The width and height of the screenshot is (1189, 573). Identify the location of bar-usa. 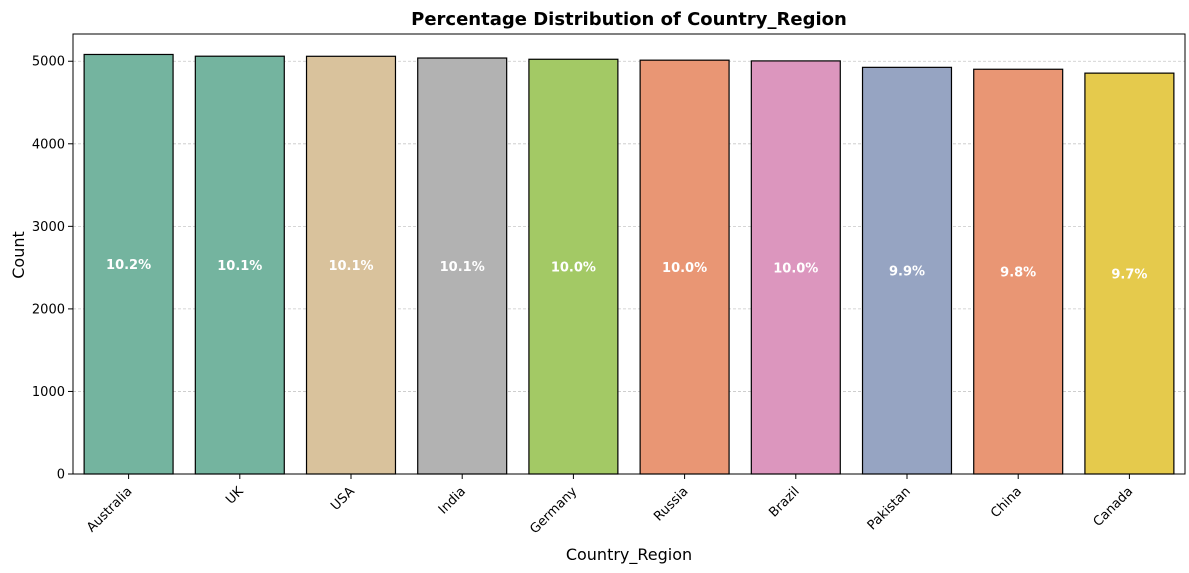
(351, 265).